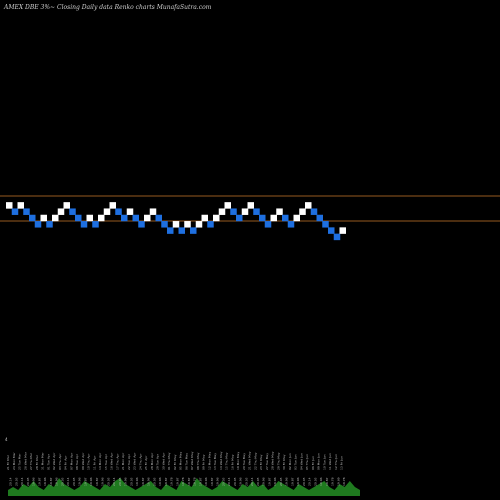 This screenshot has height=500, width=500. What do you see at coordinates (330, 461) in the screenshot?
I see `date-label: 11 Wed Jun` at bounding box center [330, 461].